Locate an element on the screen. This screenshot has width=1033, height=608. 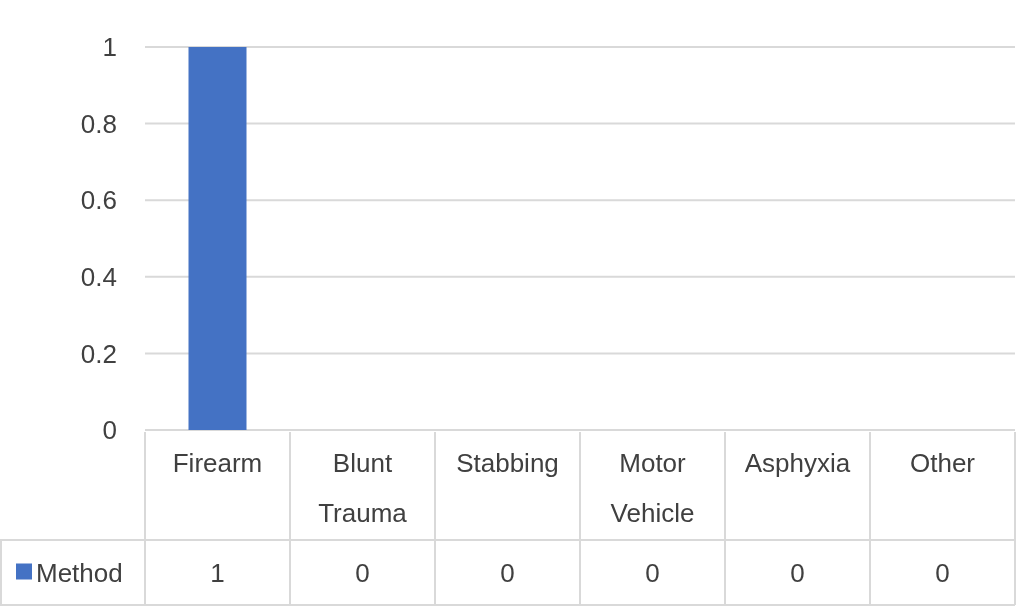
data-label: 1 is located at coordinates (217, 572).